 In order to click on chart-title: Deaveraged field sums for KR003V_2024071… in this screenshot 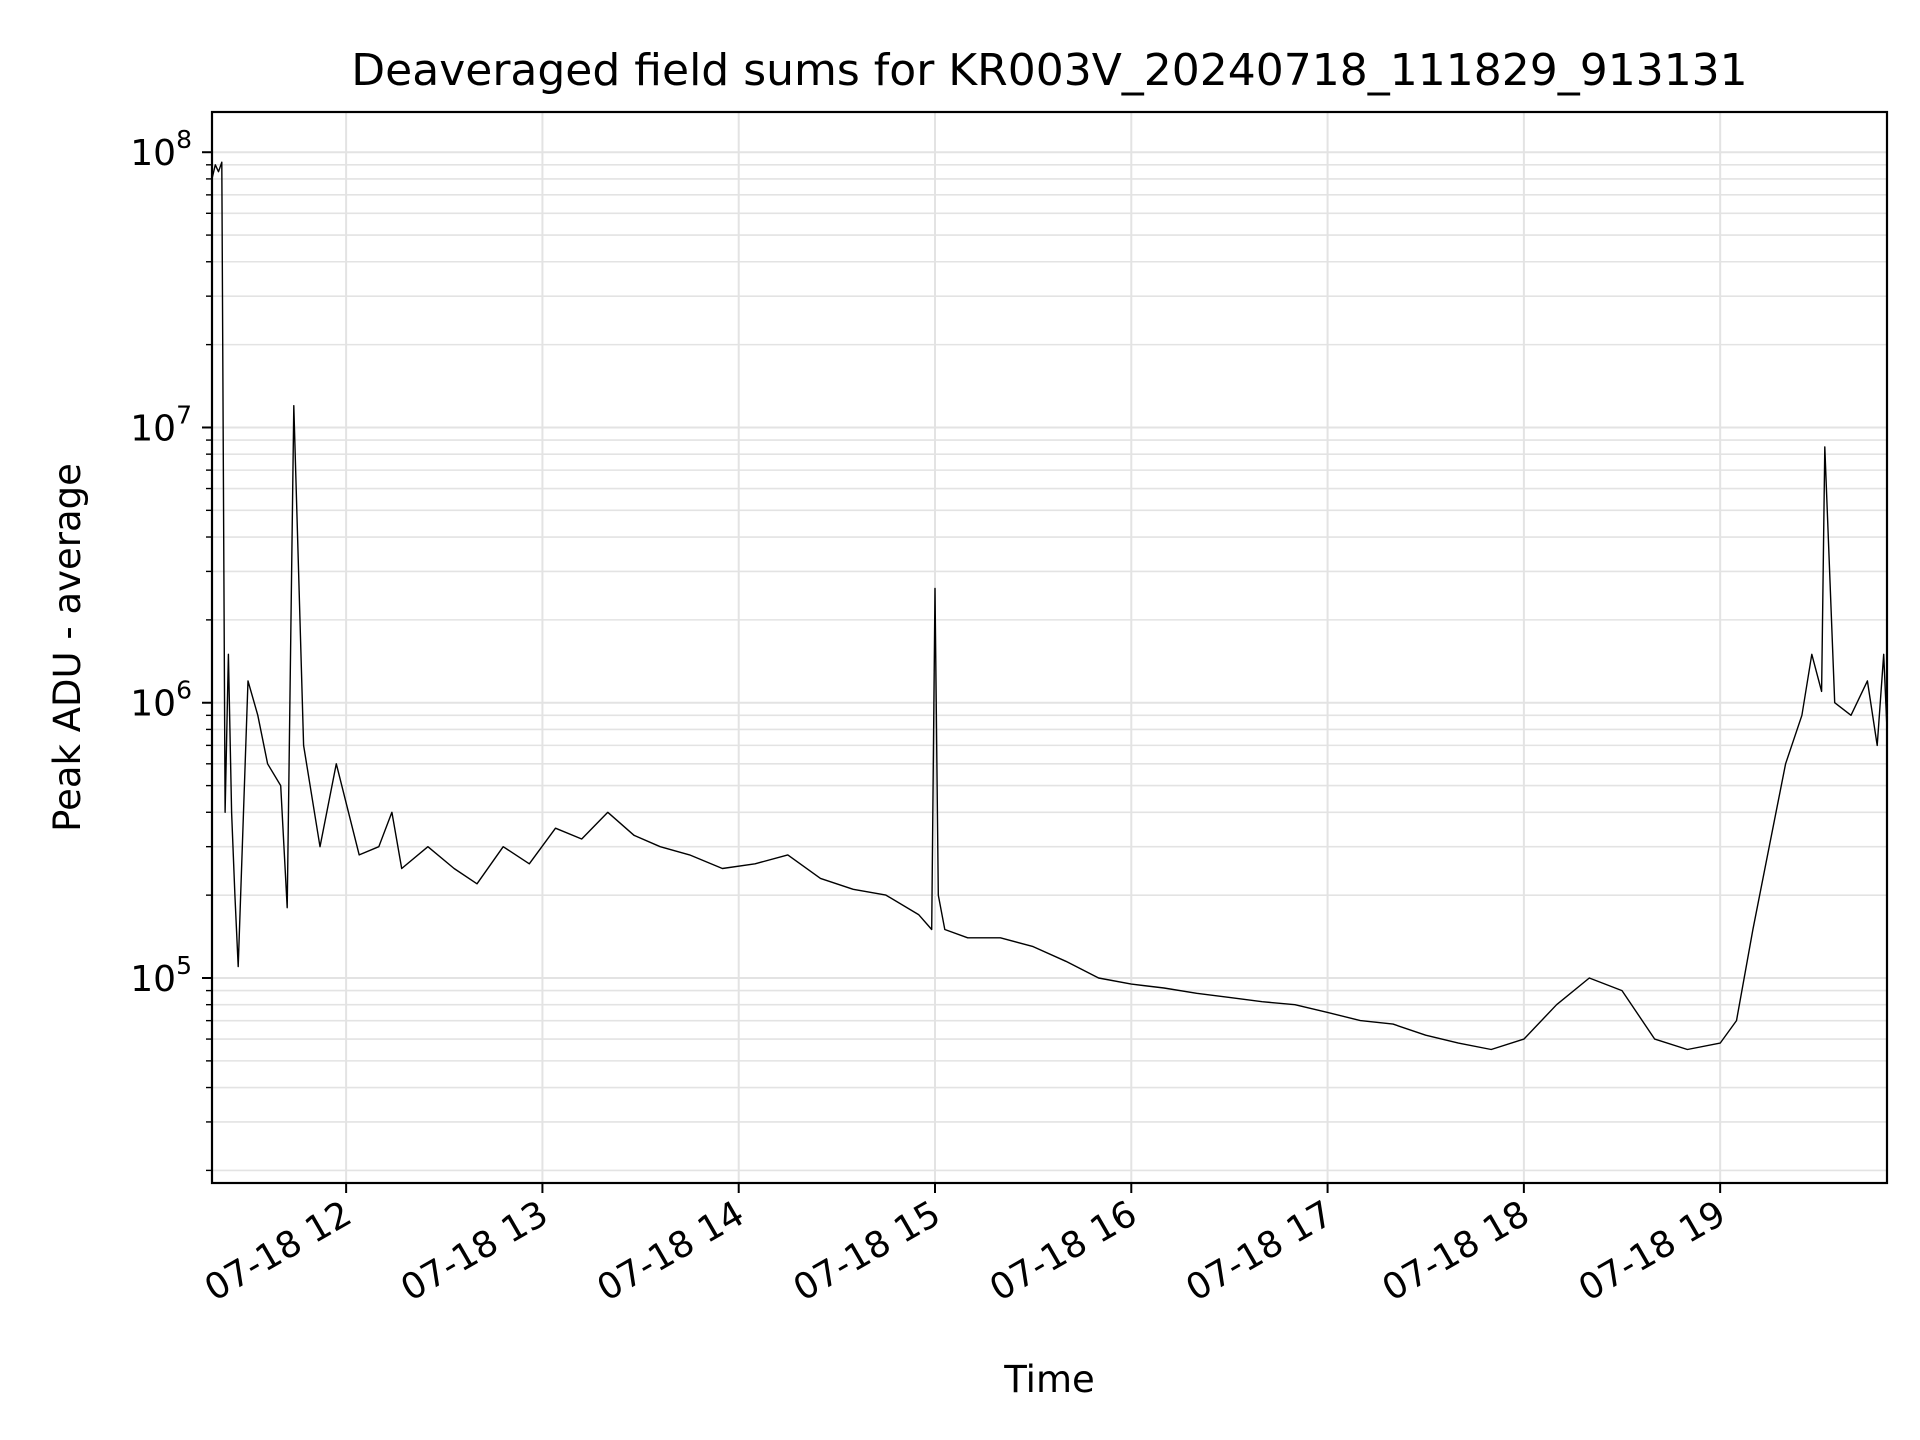, I will do `click(1049, 70)`.